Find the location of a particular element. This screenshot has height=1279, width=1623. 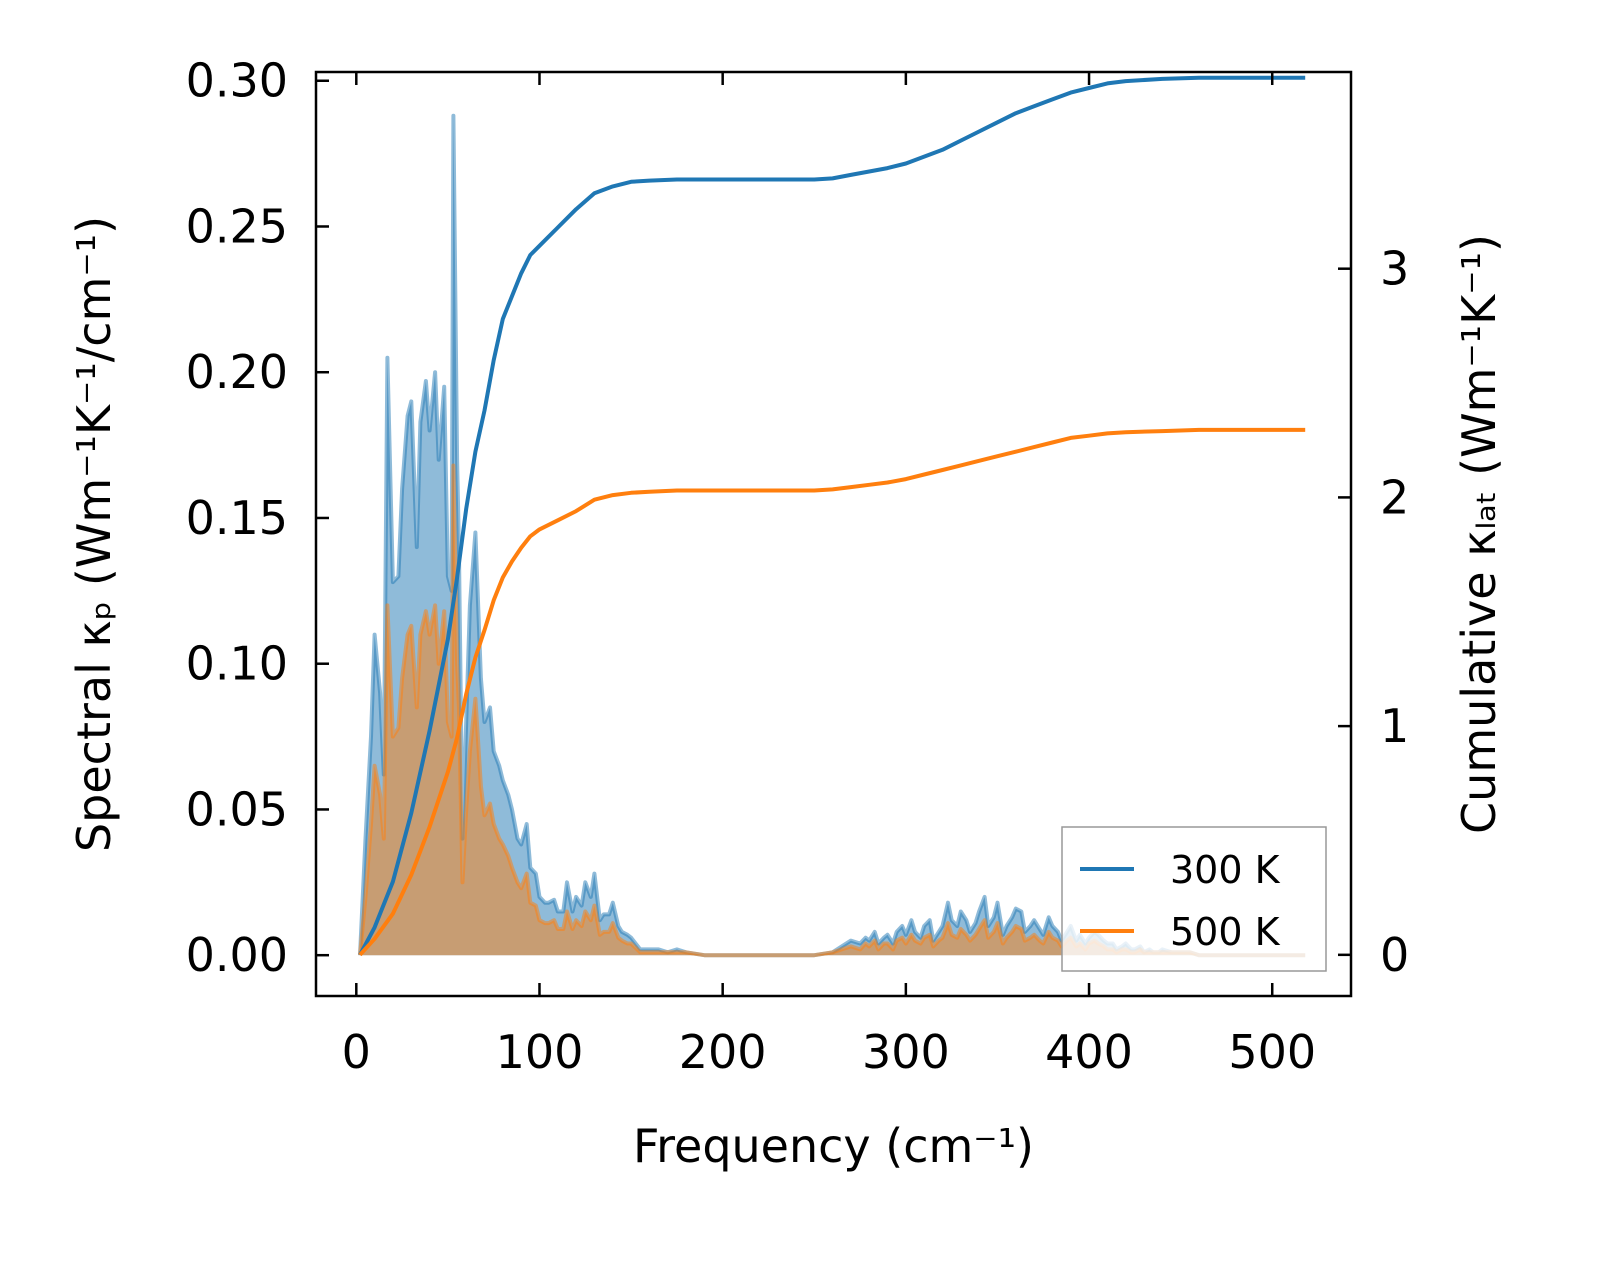

y-tick-label-left: 0.10 is located at coordinates (237, 664).